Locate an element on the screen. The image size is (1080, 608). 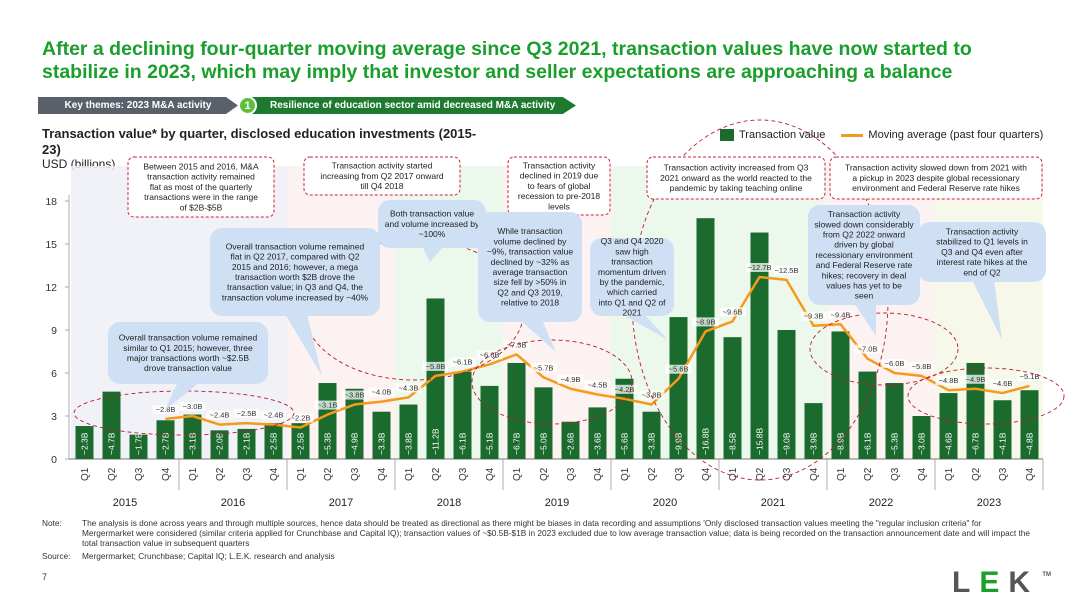
line-label: ~6.0B is located at coordinates (895, 363).